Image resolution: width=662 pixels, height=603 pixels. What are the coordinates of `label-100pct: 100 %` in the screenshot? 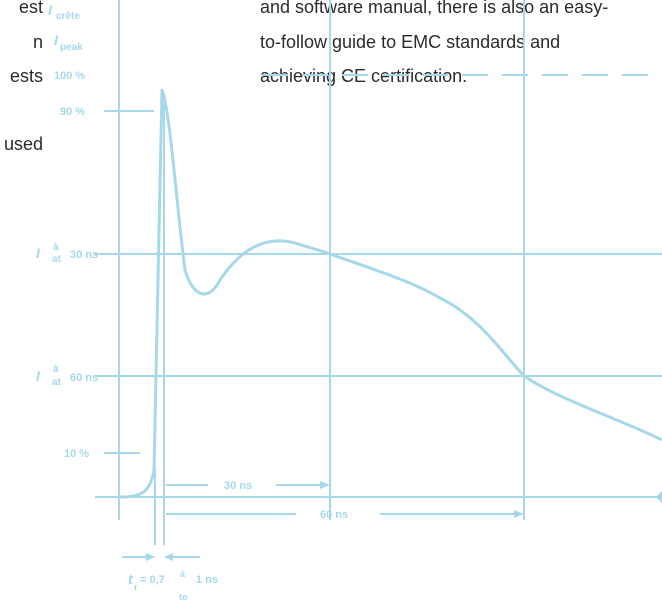 It's located at (69, 76).